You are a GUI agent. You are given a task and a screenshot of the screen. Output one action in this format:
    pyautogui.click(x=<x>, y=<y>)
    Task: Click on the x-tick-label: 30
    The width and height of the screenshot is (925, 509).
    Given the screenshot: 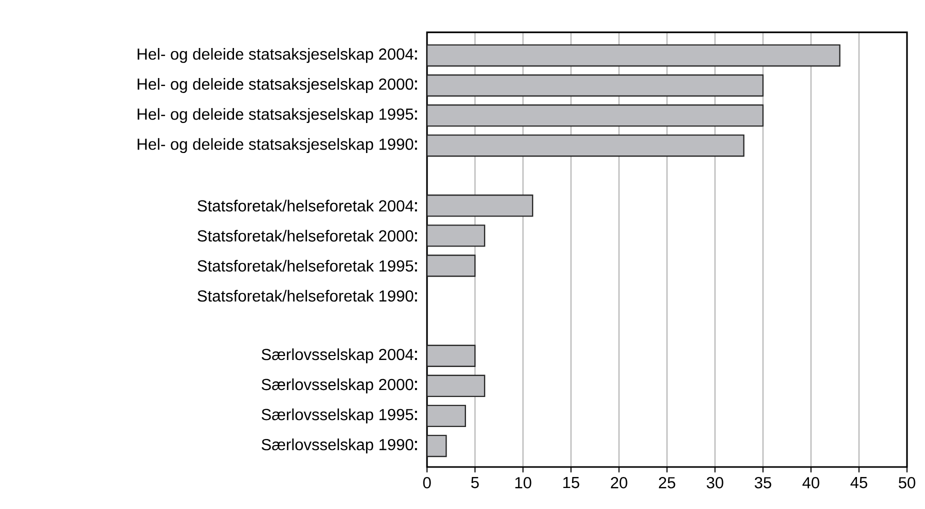 What is the action you would take?
    pyautogui.click(x=715, y=482)
    